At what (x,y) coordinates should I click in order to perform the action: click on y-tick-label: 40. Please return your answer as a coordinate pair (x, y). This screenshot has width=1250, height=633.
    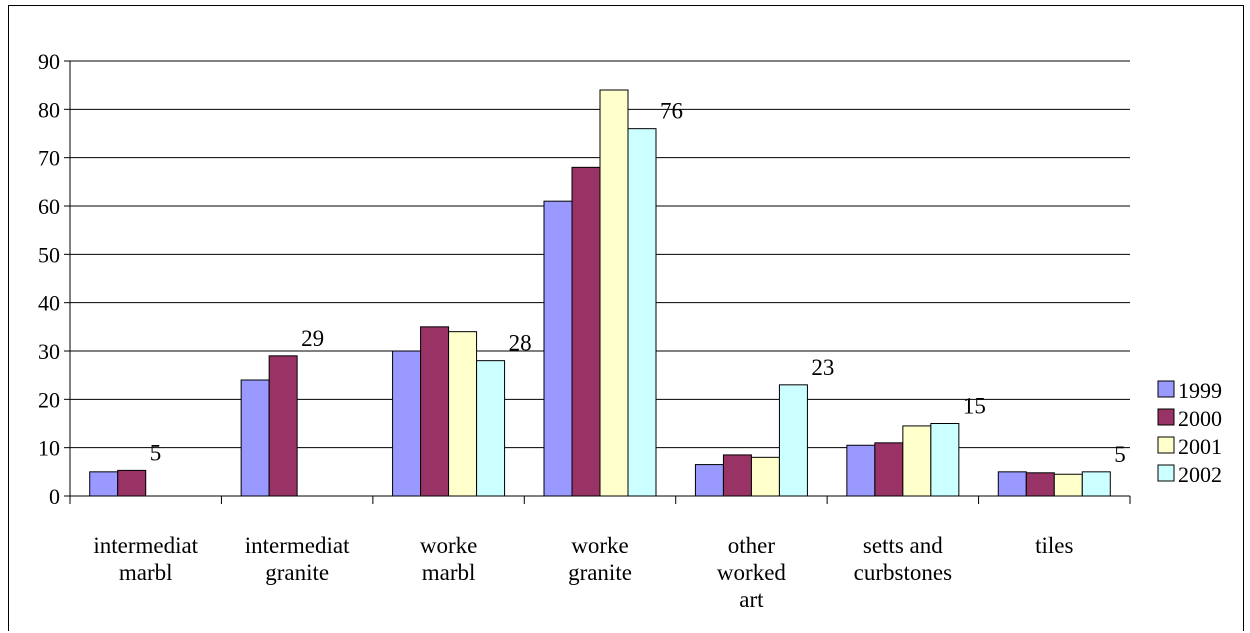
    Looking at the image, I should click on (49, 303).